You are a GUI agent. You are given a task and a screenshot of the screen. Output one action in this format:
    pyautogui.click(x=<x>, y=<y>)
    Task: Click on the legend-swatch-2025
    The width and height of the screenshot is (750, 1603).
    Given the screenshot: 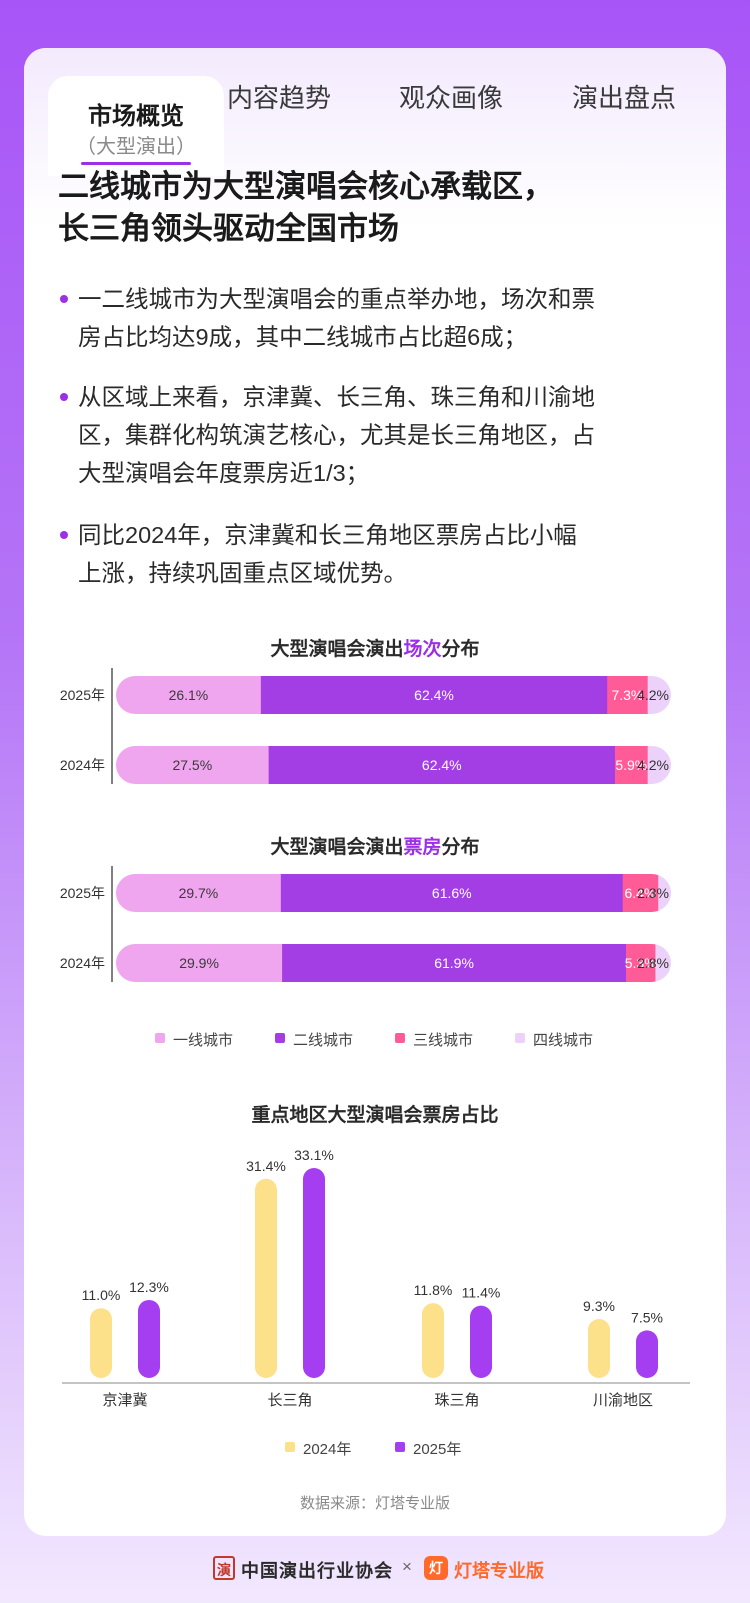 What is the action you would take?
    pyautogui.click(x=400, y=1447)
    